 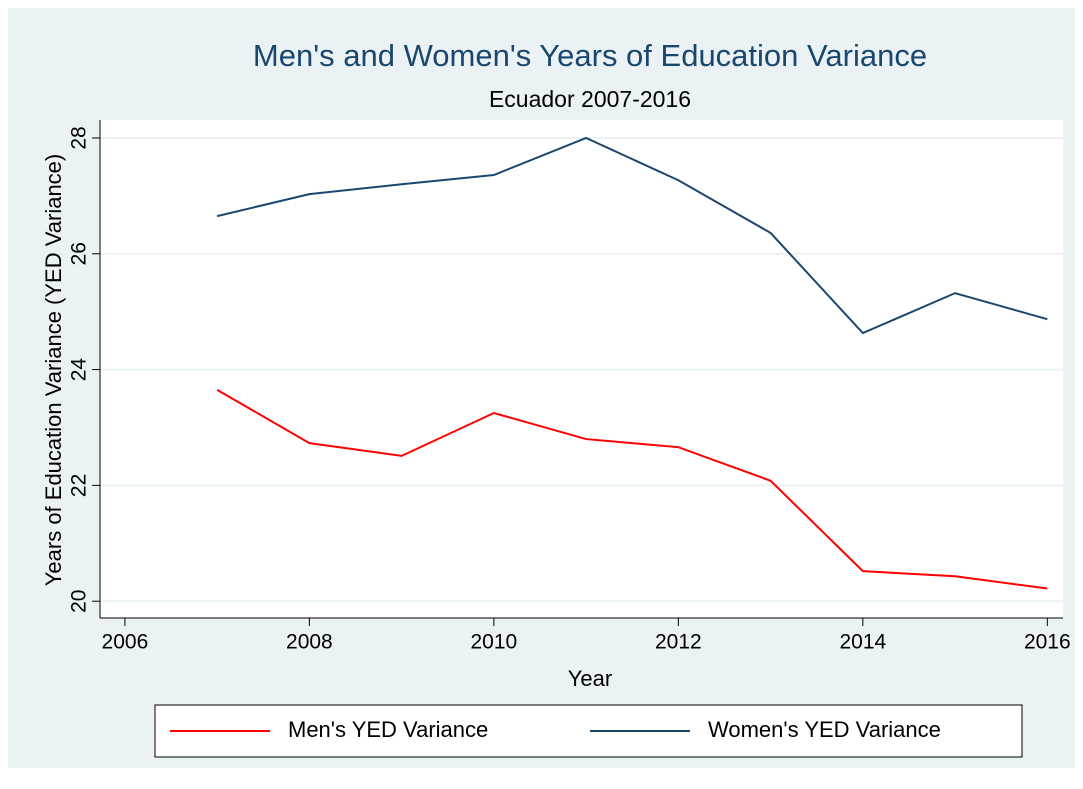 I want to click on legend-label: Women's YED Variance, so click(x=824, y=729).